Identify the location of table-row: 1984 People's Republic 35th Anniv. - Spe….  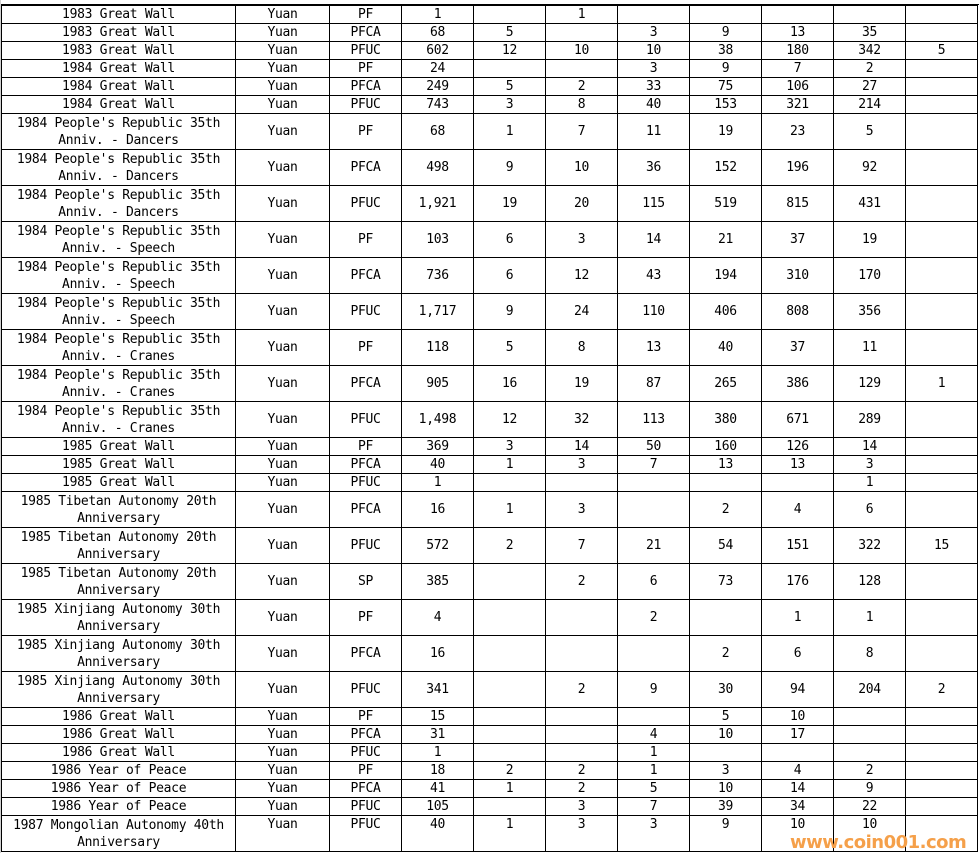
(489, 239).